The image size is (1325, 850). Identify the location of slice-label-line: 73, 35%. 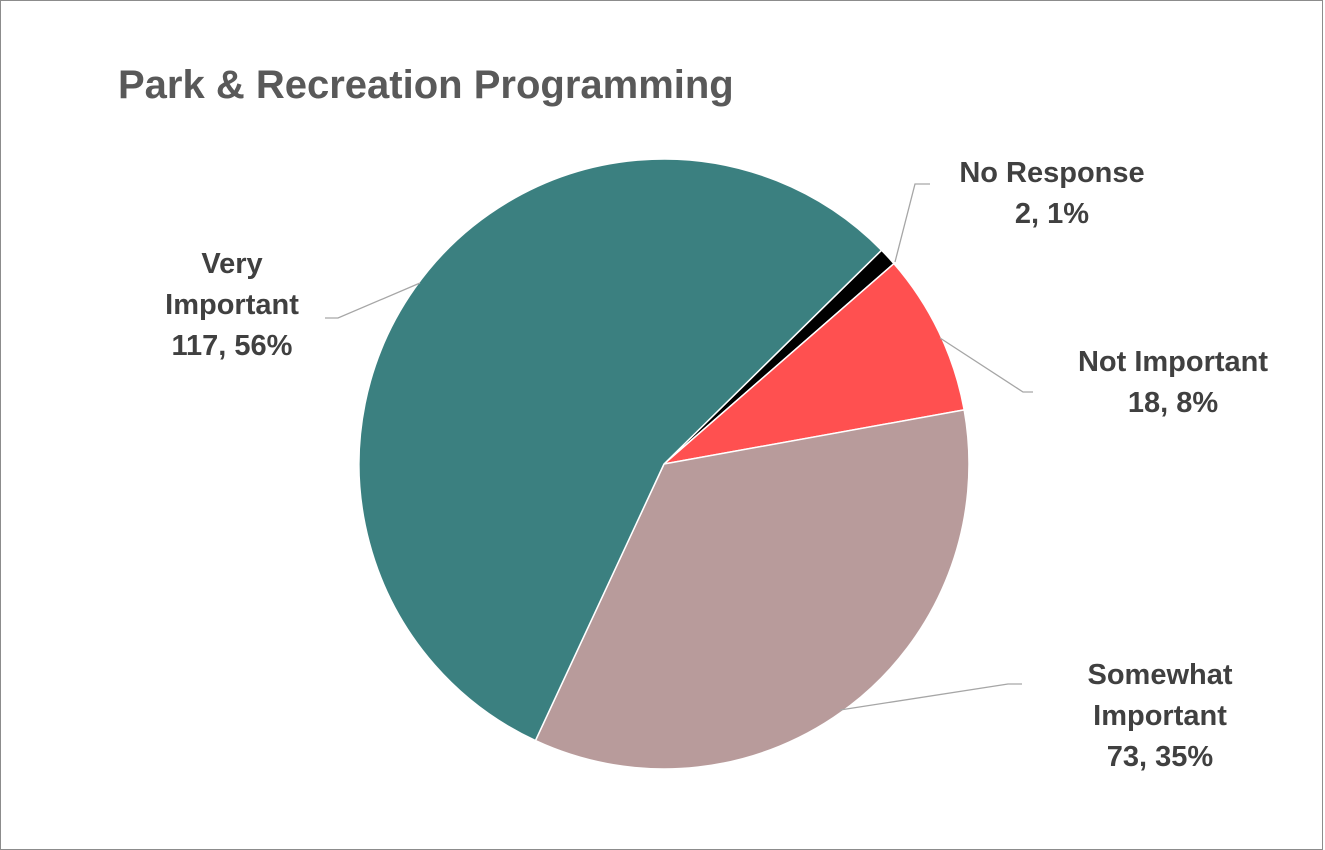
(1160, 757).